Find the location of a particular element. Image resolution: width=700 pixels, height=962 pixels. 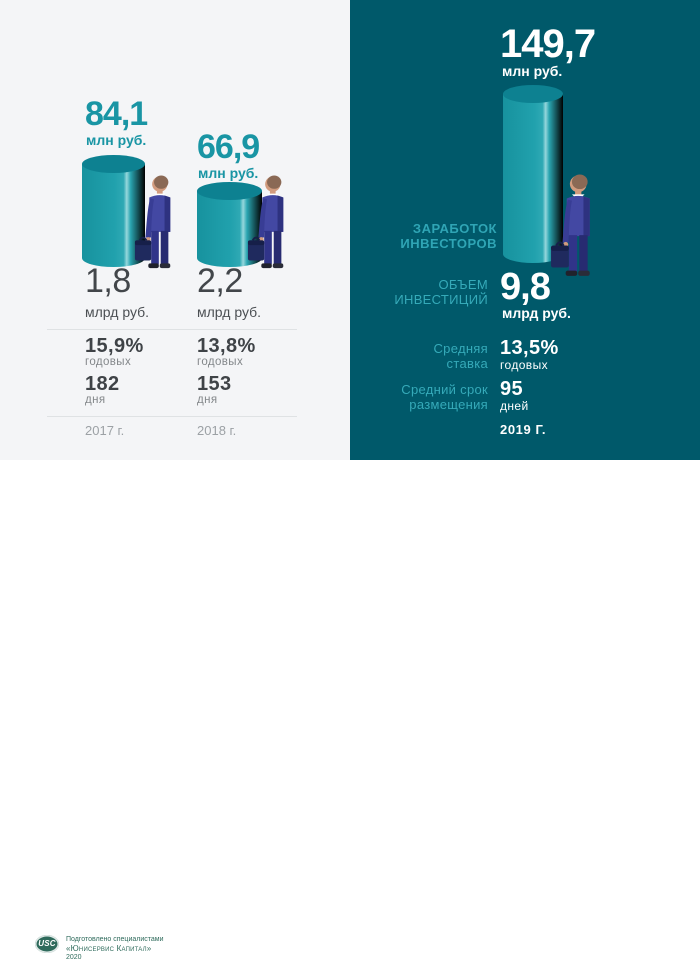

chart-cylinder-2019 is located at coordinates (533, 174).